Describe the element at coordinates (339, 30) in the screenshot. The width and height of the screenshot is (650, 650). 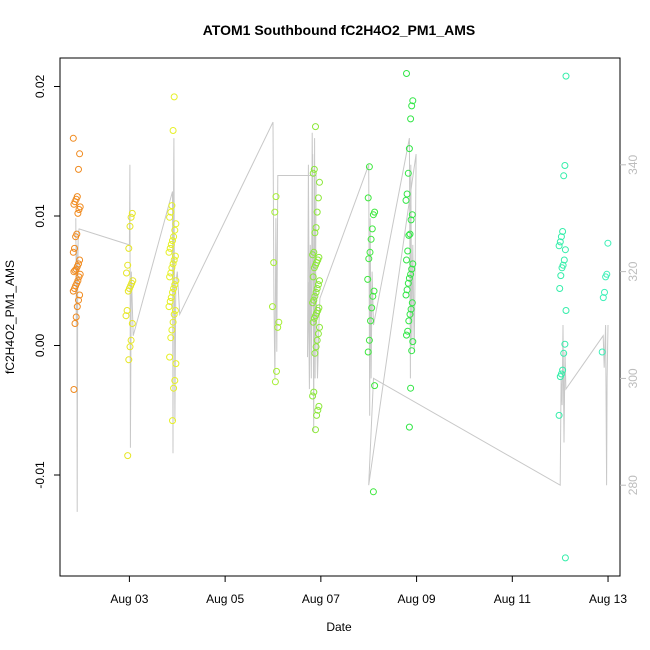
I see `chart-title: ATOM1 Southbound fC2H4O2_PM1_AMS` at that location.